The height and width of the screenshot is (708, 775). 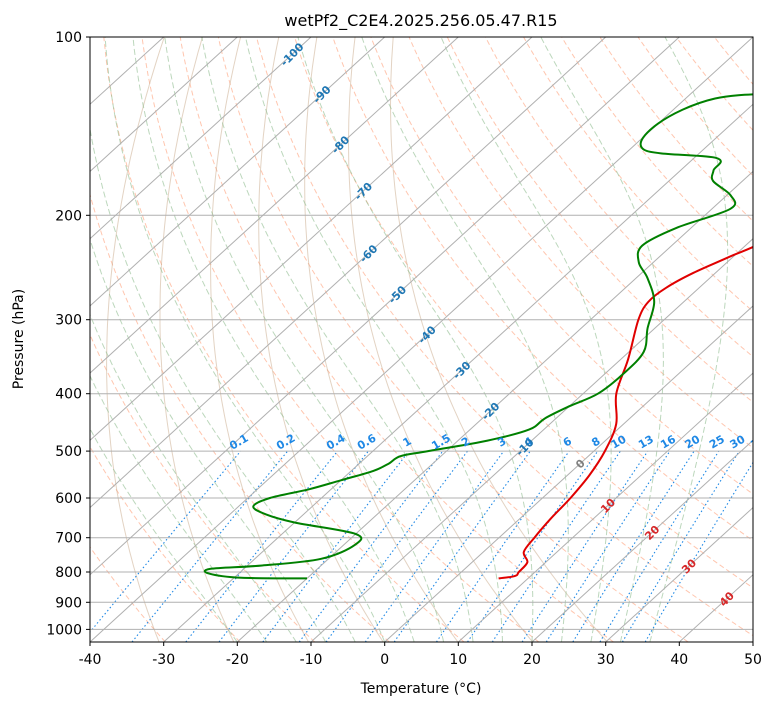 I want to click on y-tick-label: 600, so click(x=68, y=499).